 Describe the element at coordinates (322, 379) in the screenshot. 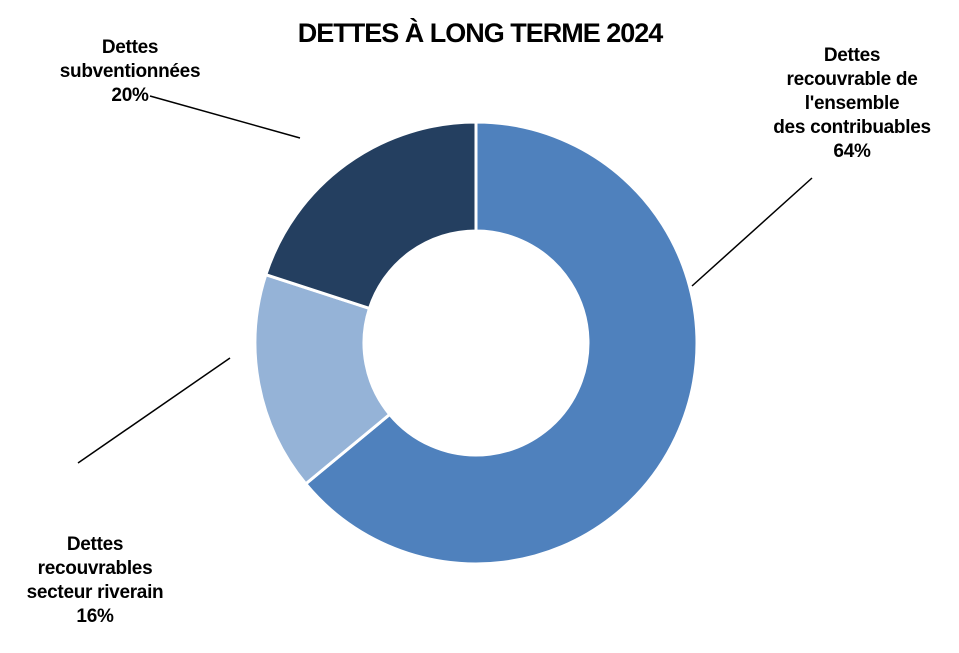

I see `slice-riverain` at that location.